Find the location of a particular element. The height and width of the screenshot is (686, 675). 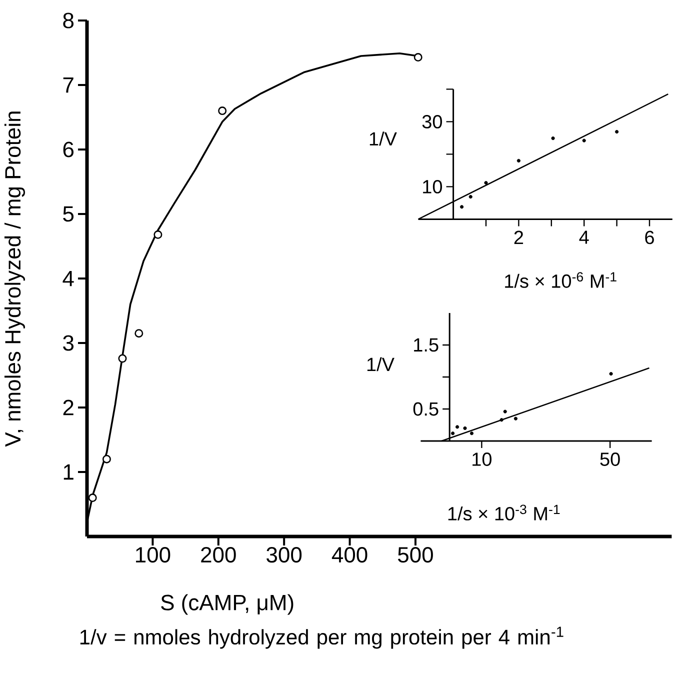

x-axis-title: 1/s × 10$^{-3}$ M$^{-1}$ is located at coordinates (504, 512).